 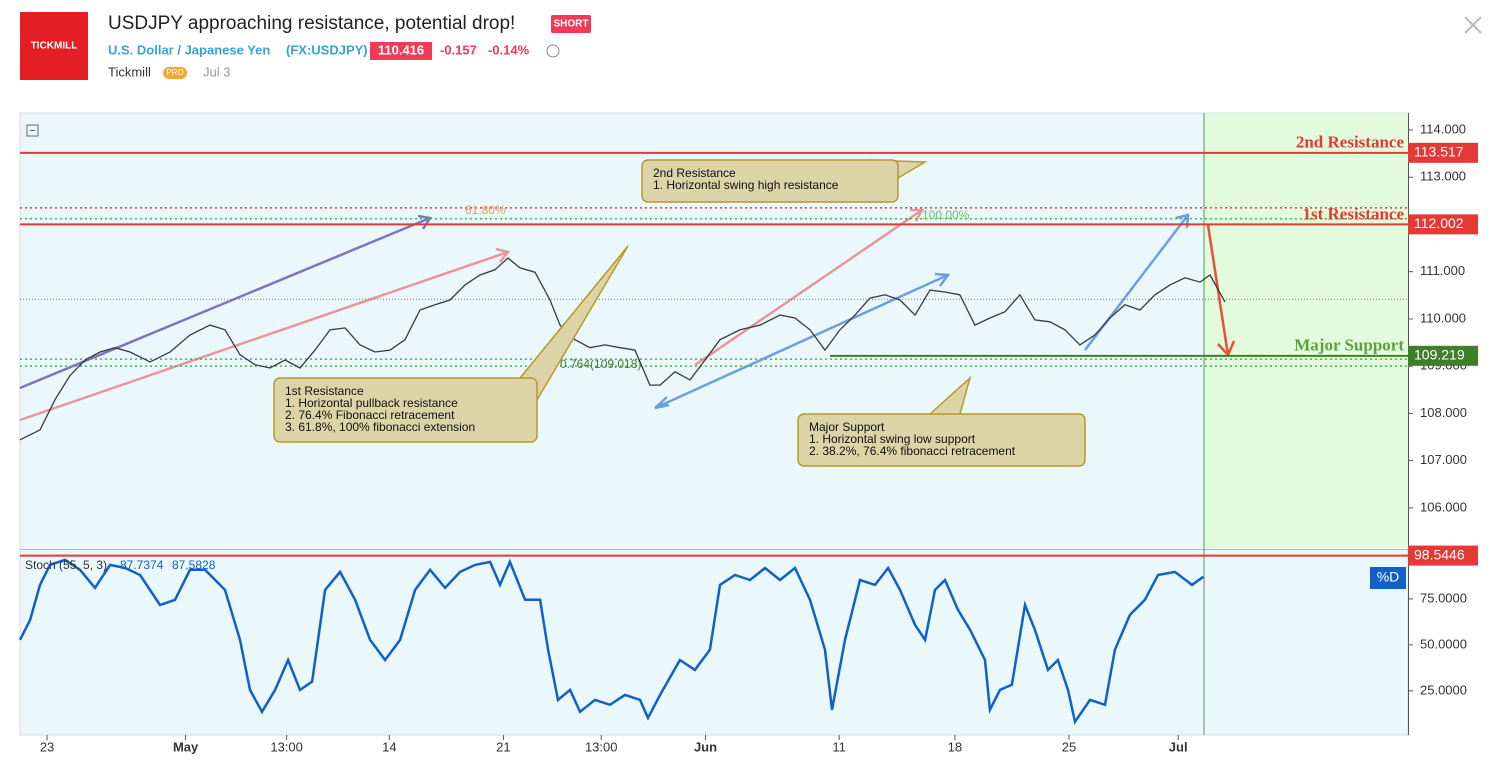 I want to click on y-tick-label: 107.000, so click(x=1443, y=459).